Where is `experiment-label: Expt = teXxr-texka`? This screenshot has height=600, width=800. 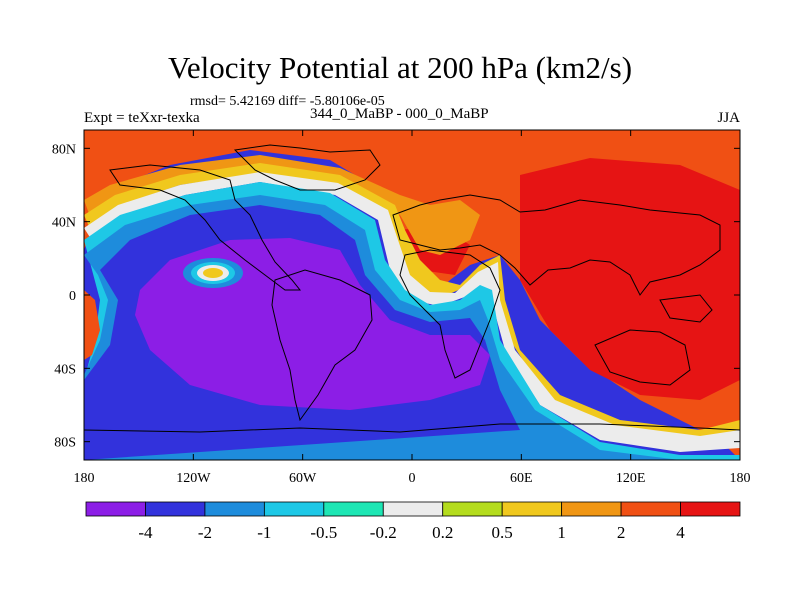
experiment-label: Expt = teXxr-texka is located at coordinates (142, 118).